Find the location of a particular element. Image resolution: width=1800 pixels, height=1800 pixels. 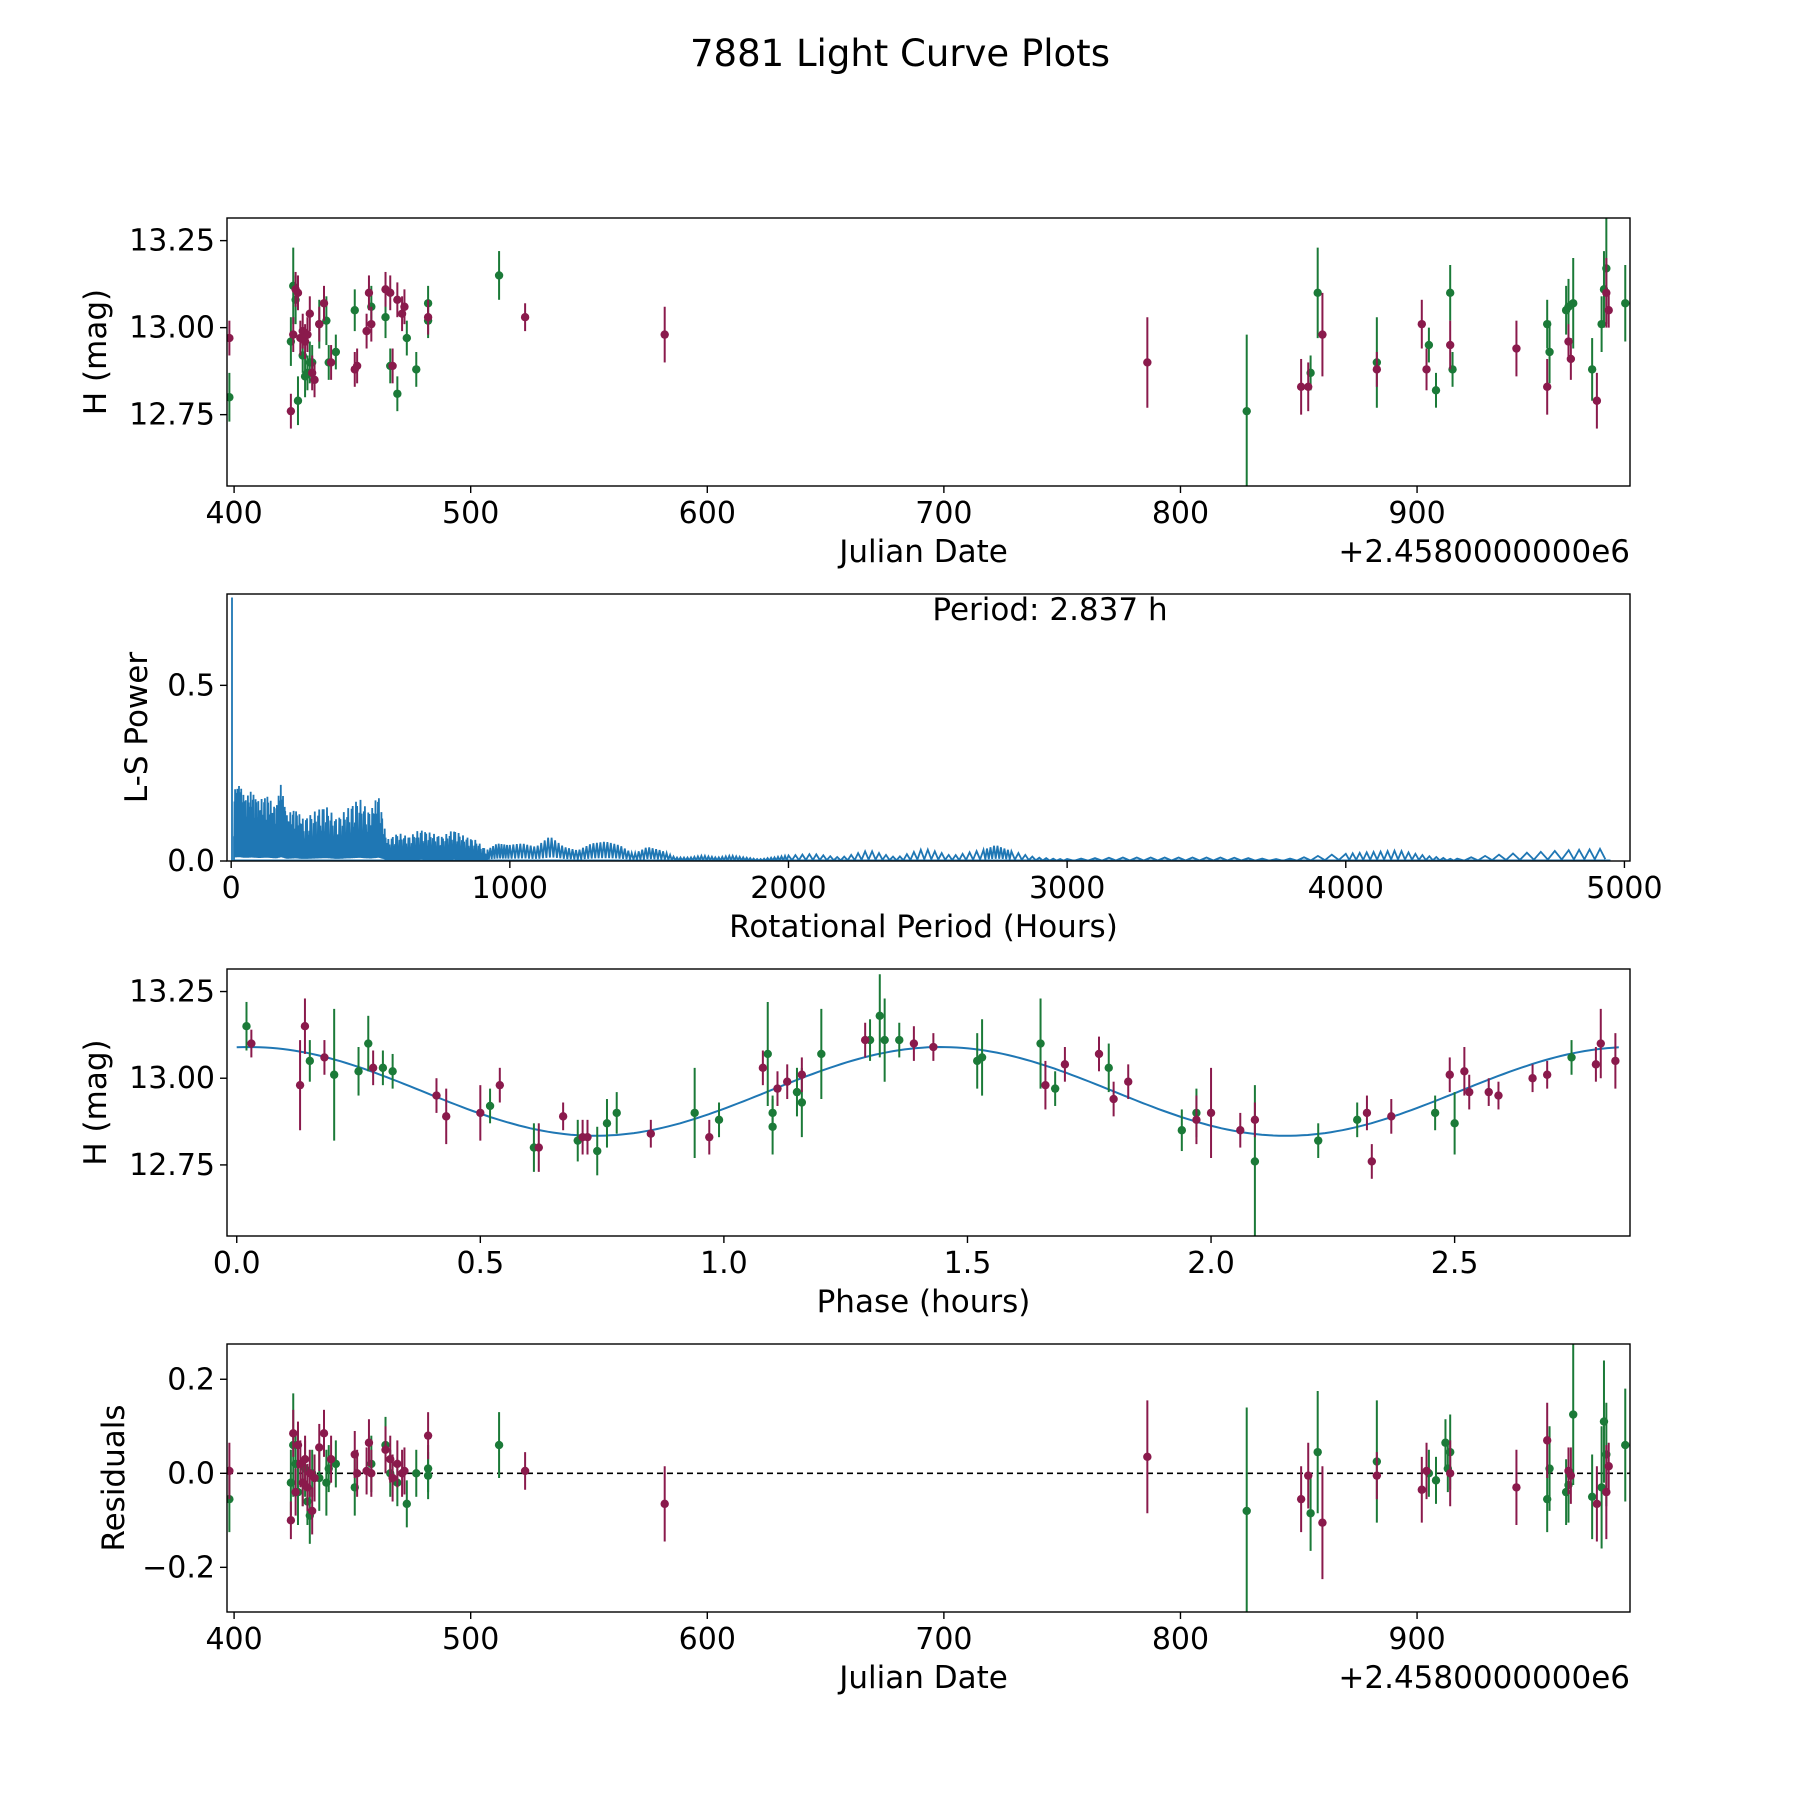

x-offset-label: +2.4580000000e6 is located at coordinates (1484, 1678).